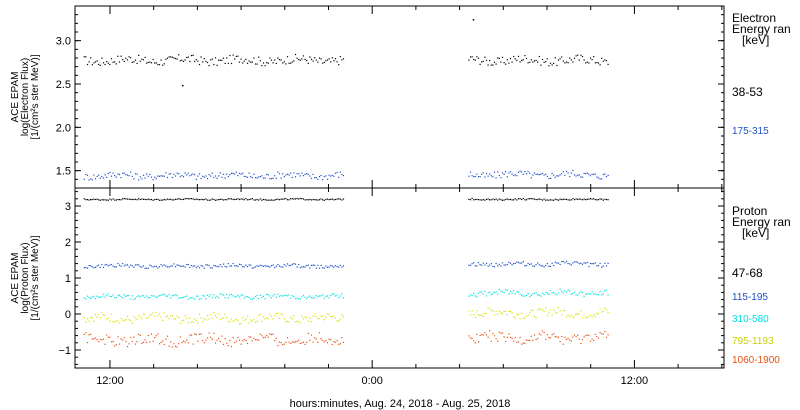 The height and width of the screenshot is (410, 800). Describe the element at coordinates (749, 211) in the screenshot. I see `legend-title: Proton` at that location.